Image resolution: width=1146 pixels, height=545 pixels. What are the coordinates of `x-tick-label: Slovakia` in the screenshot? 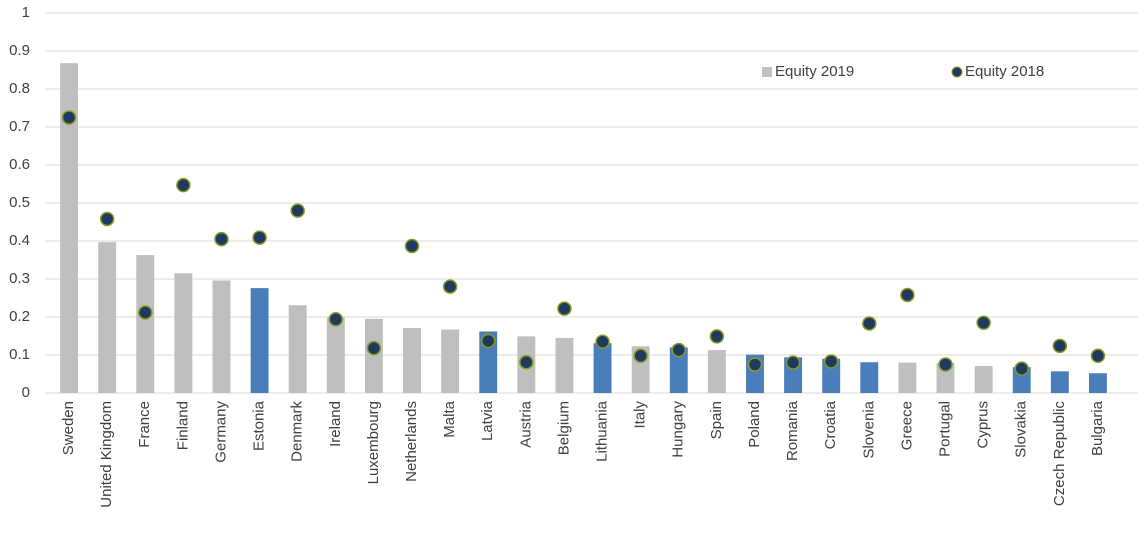 It's located at (1021, 428).